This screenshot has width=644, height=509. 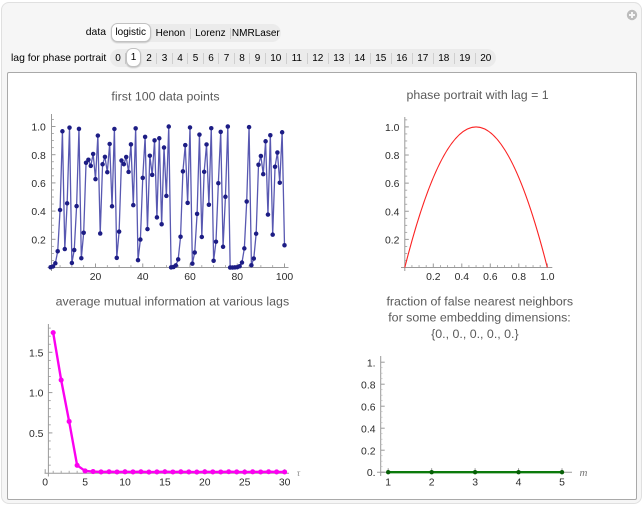 What do you see at coordinates (125, 483) in the screenshot?
I see `svg-text: 10` at bounding box center [125, 483].